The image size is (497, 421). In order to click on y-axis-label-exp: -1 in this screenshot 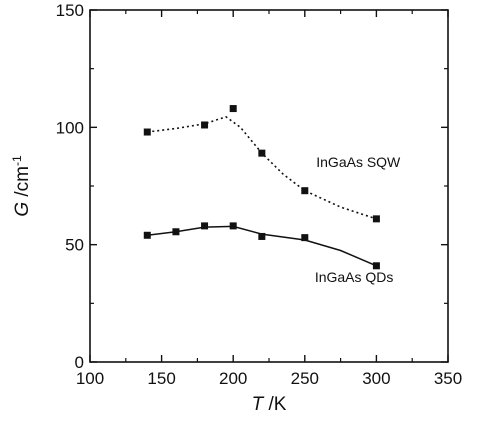, I will do `click(17, 160)`.